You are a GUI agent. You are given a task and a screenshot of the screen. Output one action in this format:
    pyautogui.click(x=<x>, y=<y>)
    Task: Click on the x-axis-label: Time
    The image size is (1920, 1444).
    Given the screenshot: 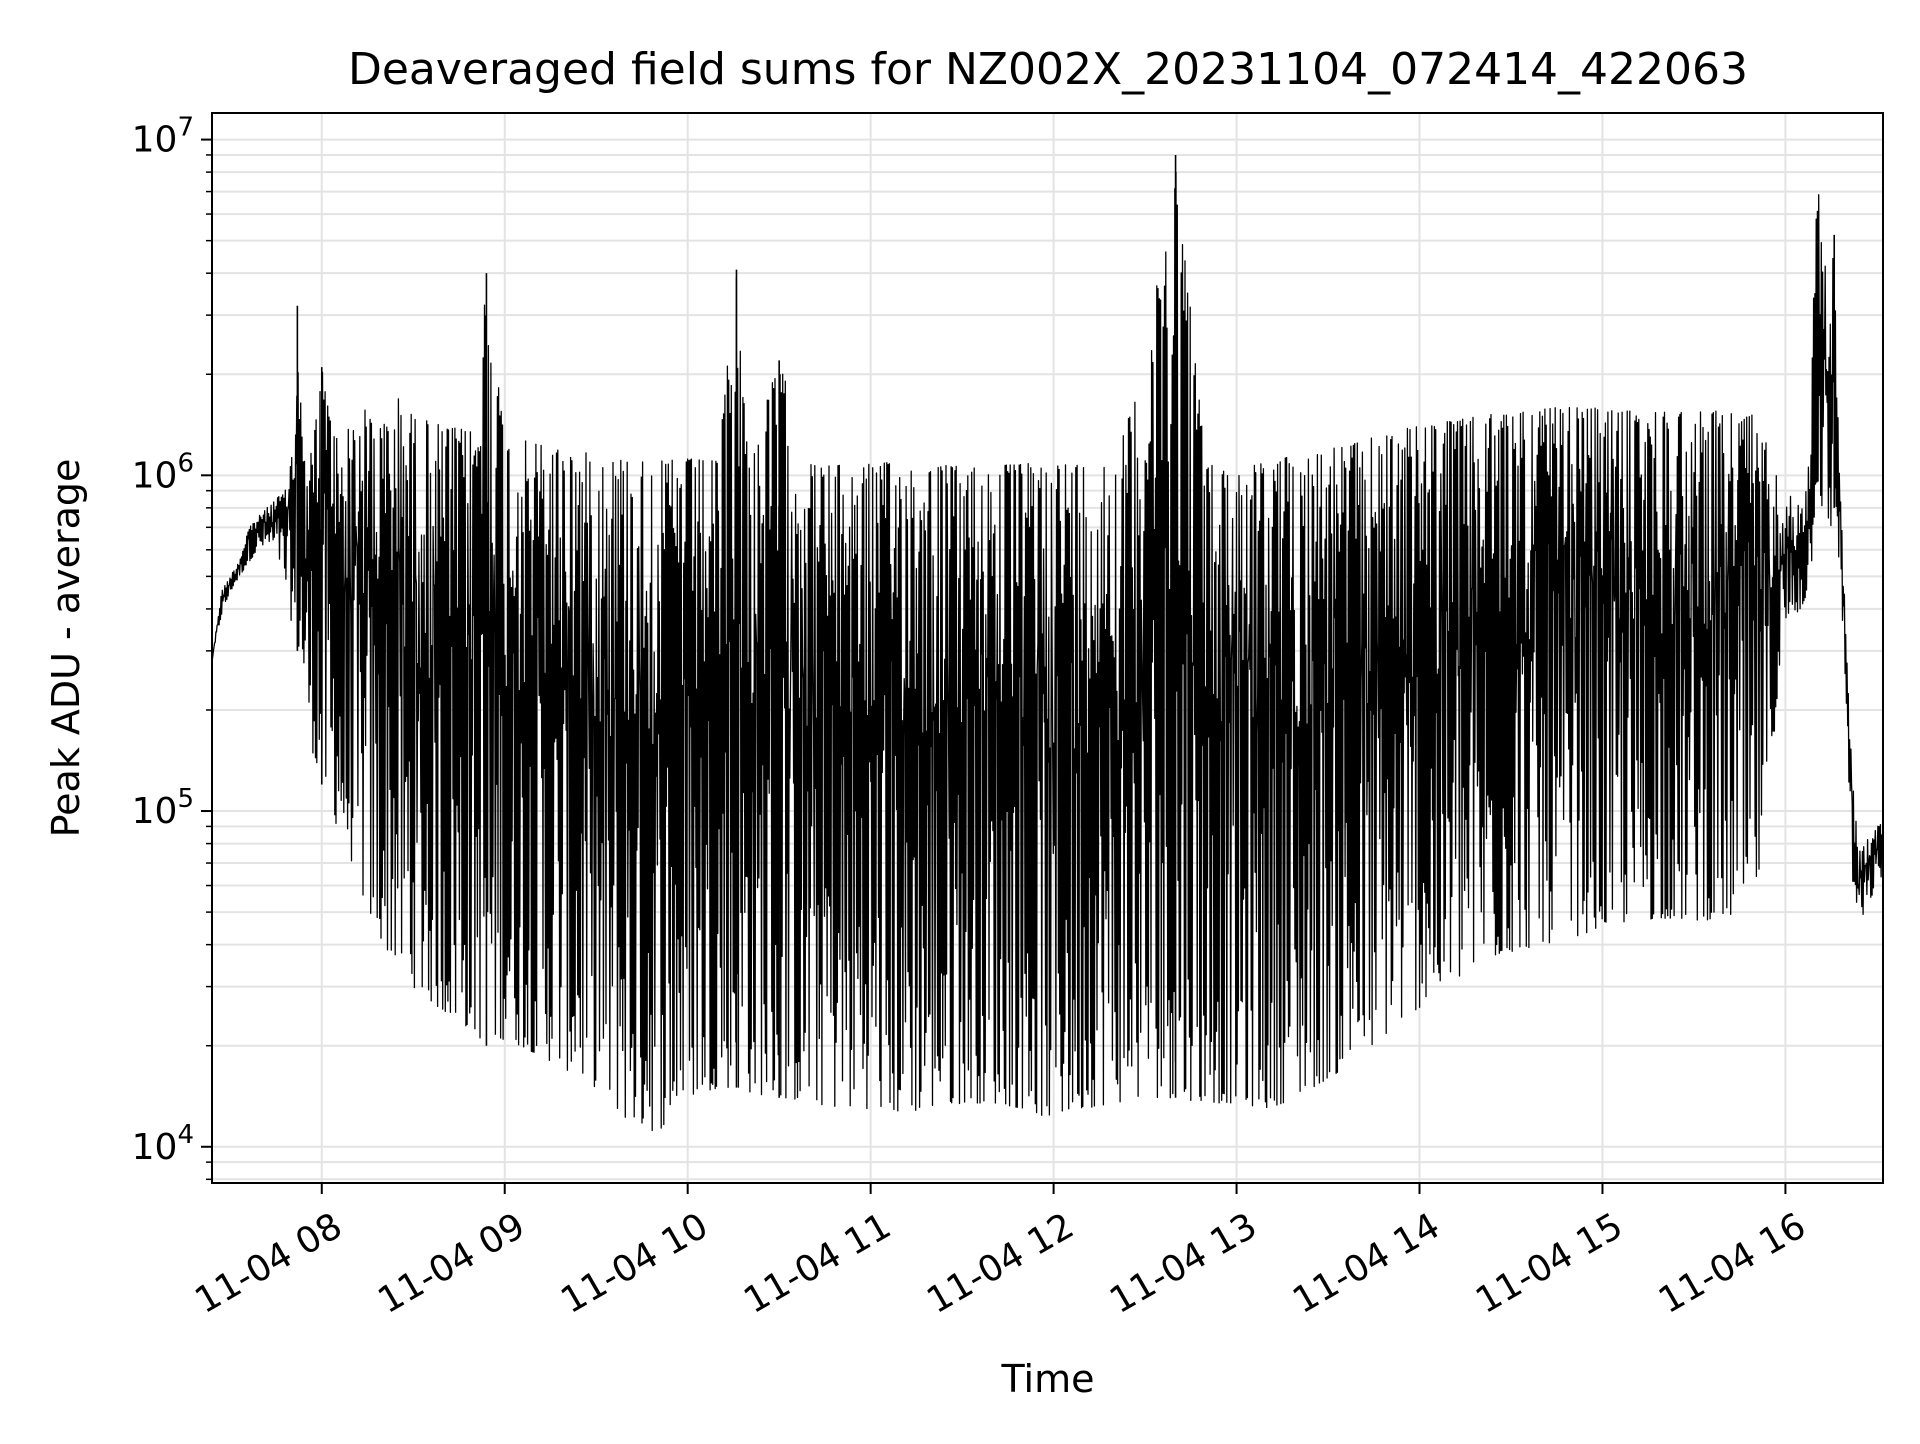 What is the action you would take?
    pyautogui.click(x=1048, y=1379)
    